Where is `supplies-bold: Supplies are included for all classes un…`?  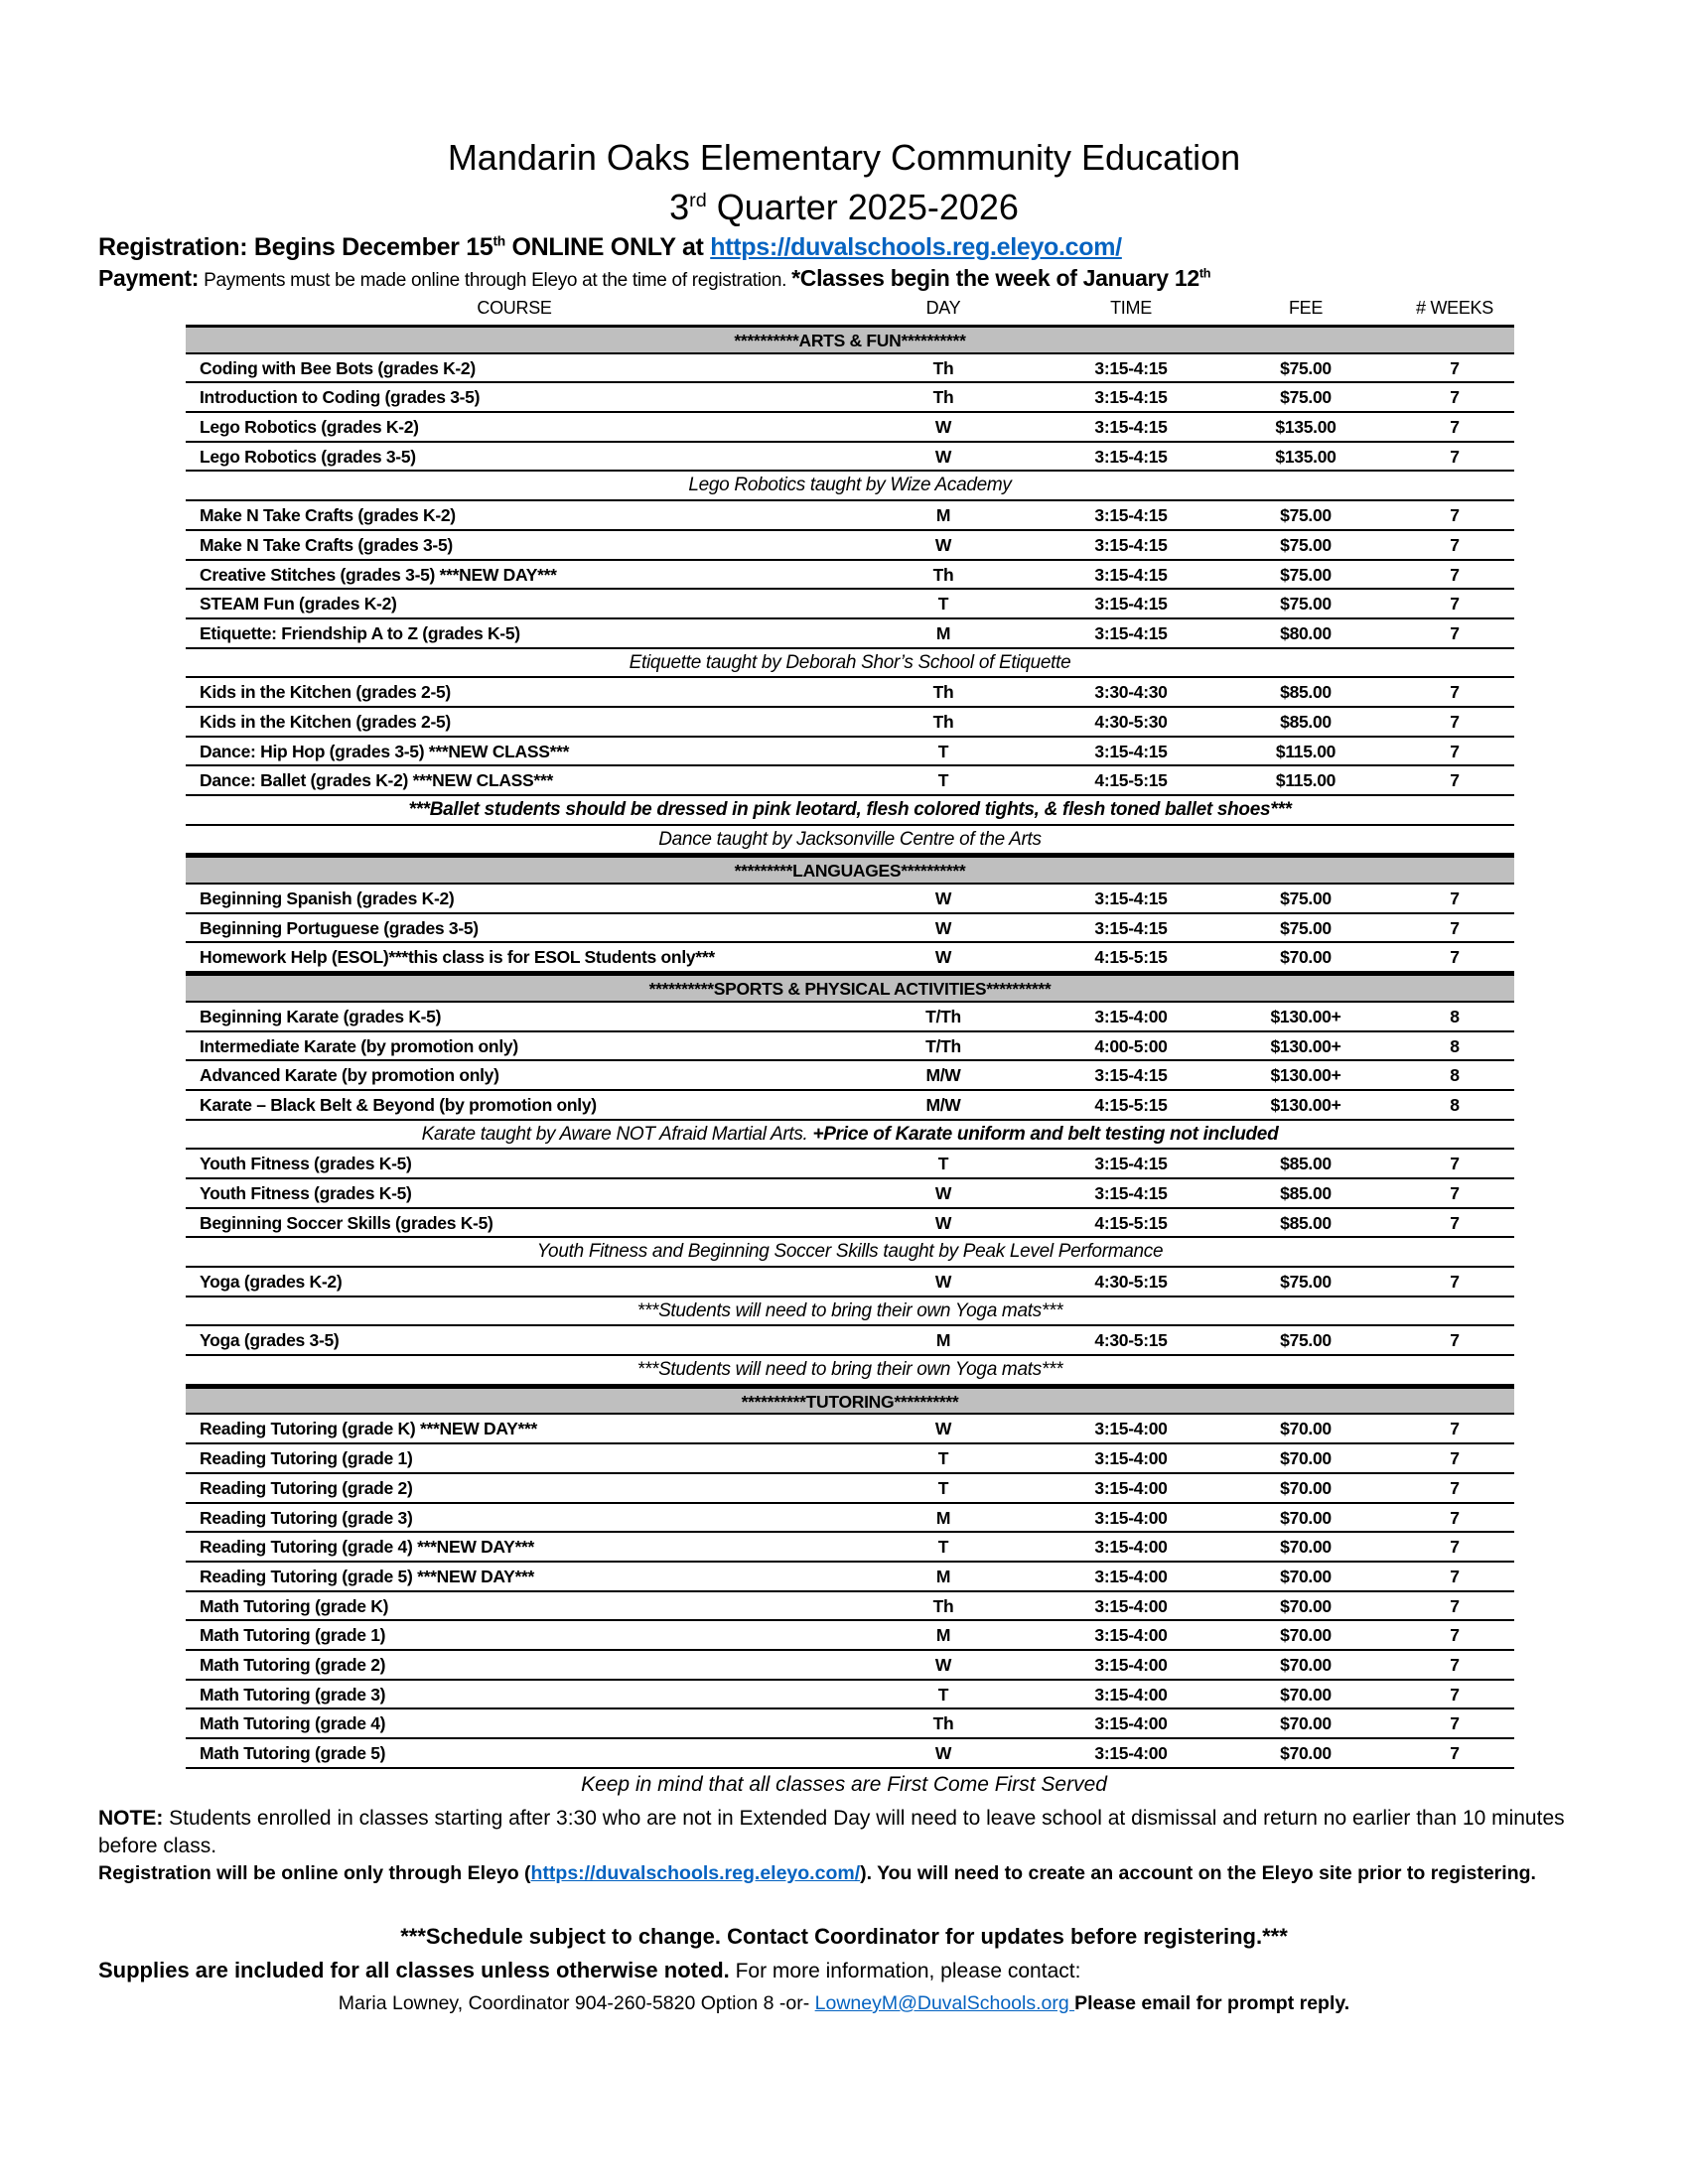 supplies-bold: Supplies are included for all classes un… is located at coordinates (414, 1970).